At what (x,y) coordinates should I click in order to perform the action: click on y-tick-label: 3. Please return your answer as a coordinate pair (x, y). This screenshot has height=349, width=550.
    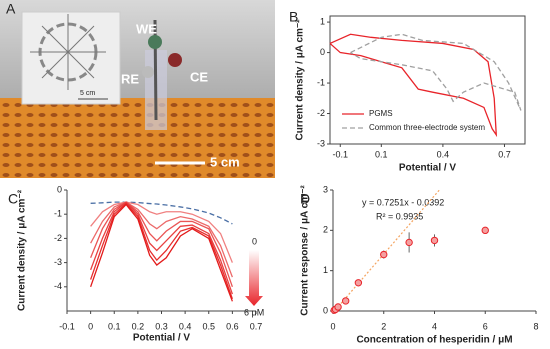
    Looking at the image, I should click on (325, 189).